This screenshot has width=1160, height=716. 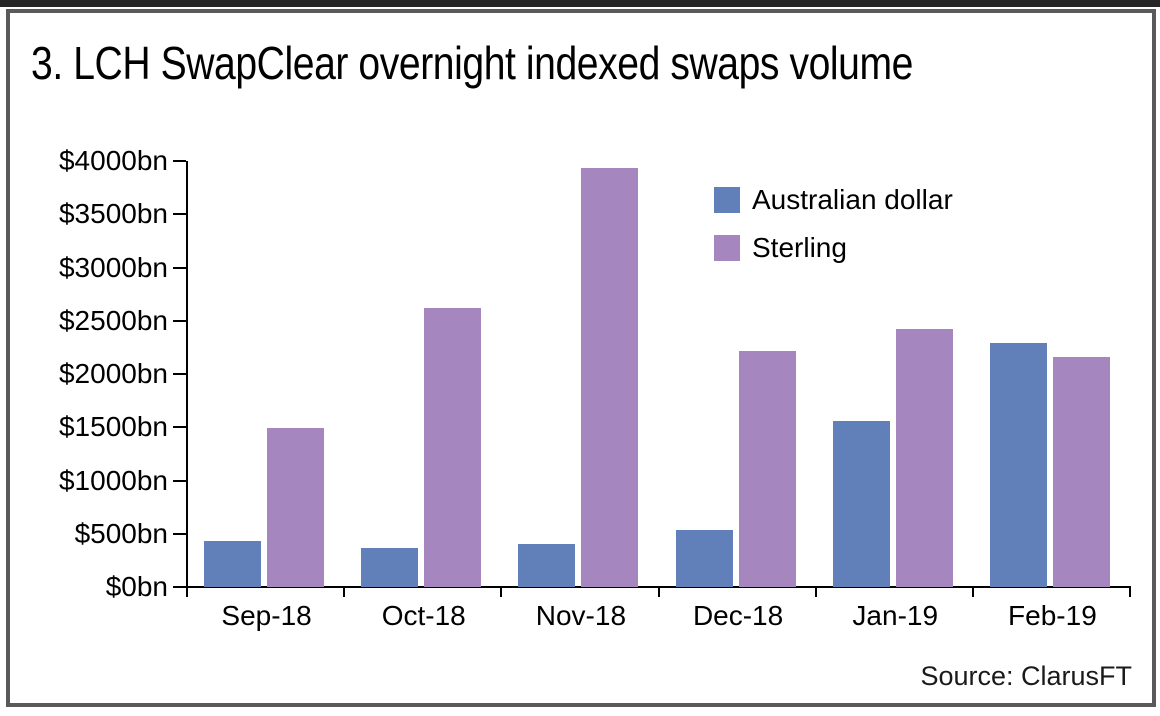 What do you see at coordinates (423, 615) in the screenshot?
I see `x-axis-label: Oct-18` at bounding box center [423, 615].